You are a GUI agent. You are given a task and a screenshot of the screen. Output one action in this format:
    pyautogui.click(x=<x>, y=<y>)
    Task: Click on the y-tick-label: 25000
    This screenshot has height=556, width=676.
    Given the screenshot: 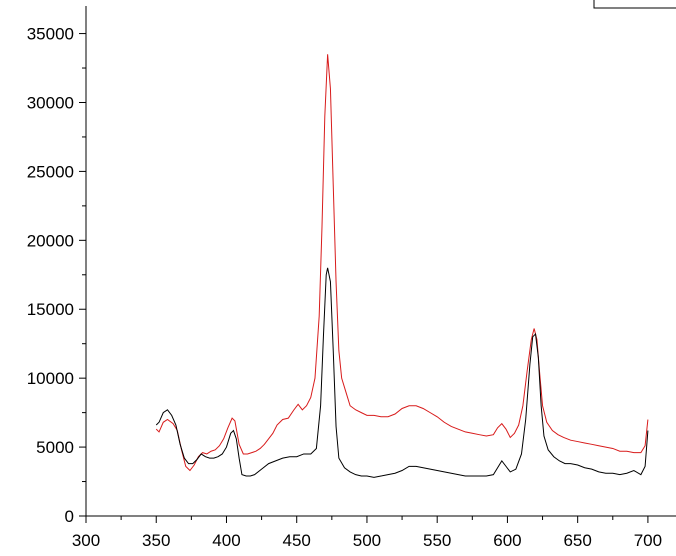 What is the action you would take?
    pyautogui.click(x=50, y=171)
    